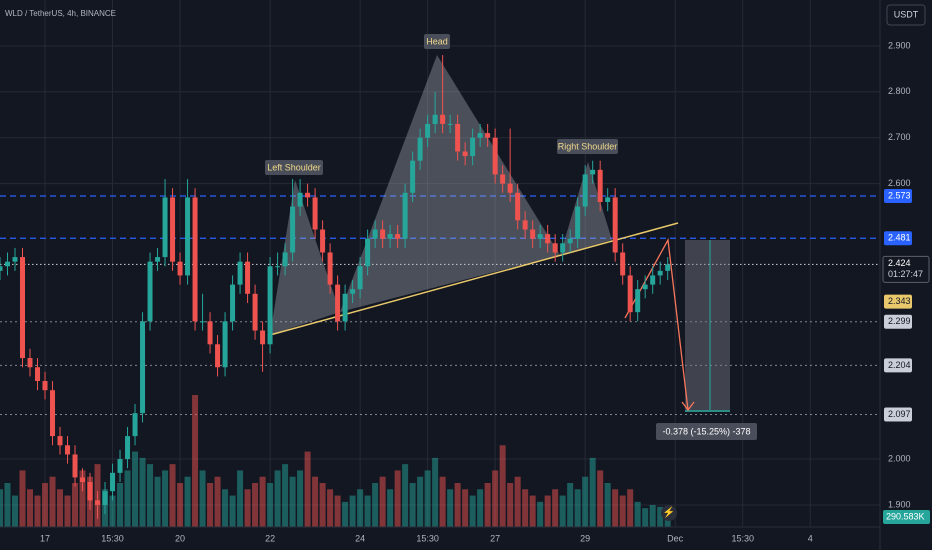 The height and width of the screenshot is (550, 932). I want to click on level-label: 2.097, so click(899, 414).